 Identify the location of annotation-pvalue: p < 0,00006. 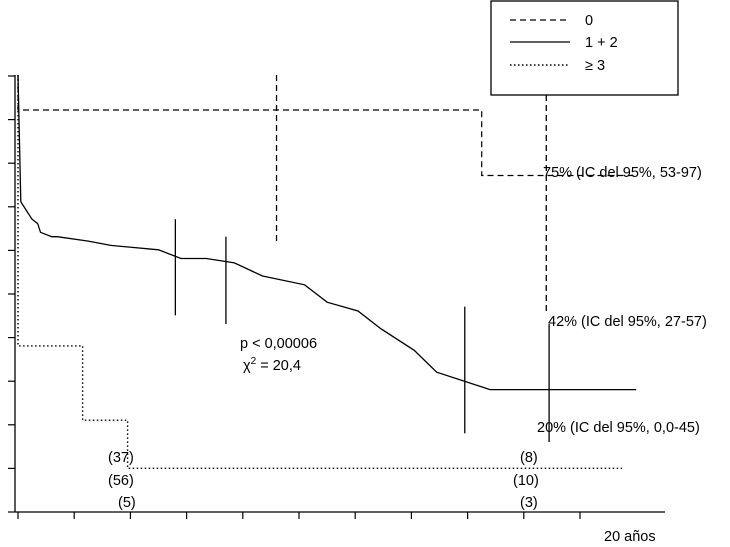
(278, 344).